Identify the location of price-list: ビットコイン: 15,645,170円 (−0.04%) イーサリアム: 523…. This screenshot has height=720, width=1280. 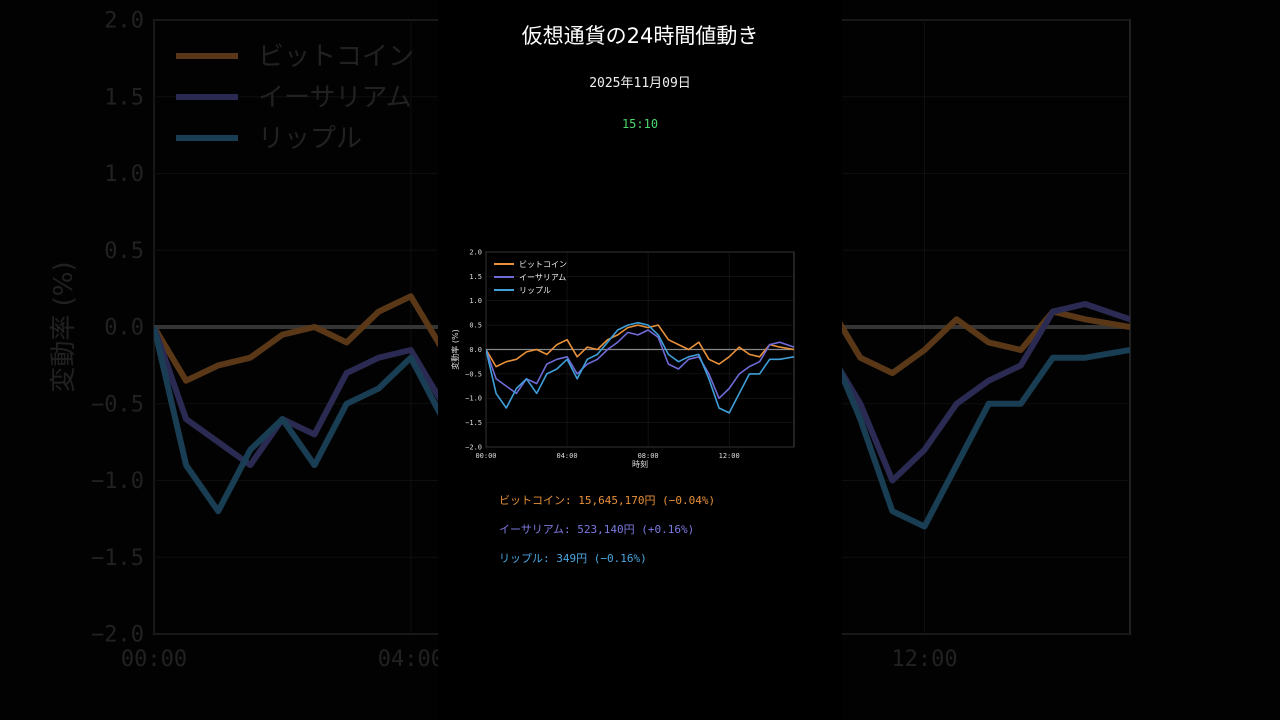
(607, 535).